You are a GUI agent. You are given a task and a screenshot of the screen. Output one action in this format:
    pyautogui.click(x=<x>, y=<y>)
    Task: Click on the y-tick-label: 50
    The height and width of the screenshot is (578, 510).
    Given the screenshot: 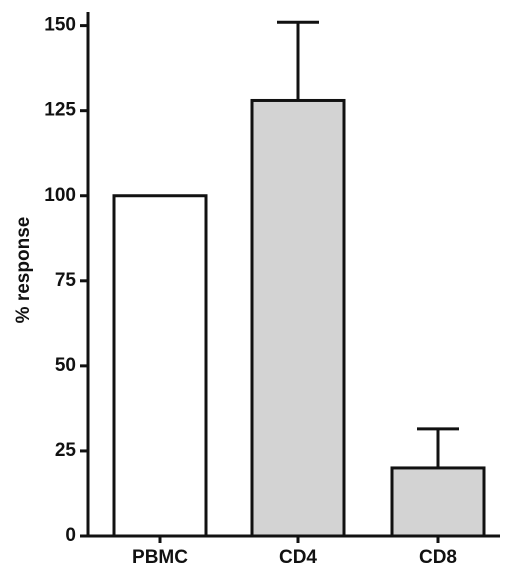 What is the action you would take?
    pyautogui.click(x=65, y=365)
    